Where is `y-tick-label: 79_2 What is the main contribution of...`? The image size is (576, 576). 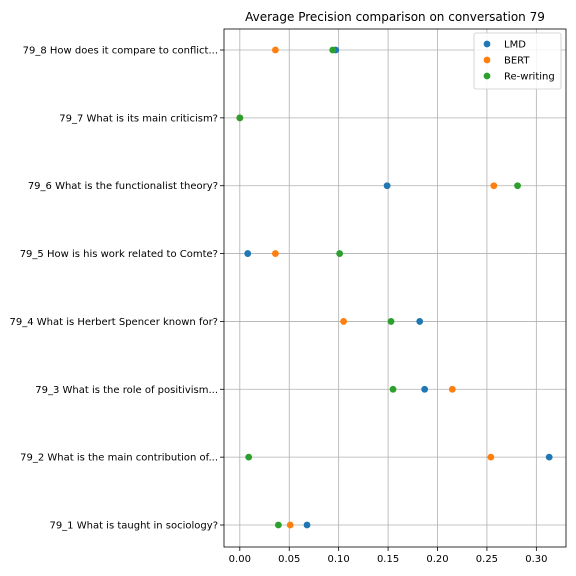 y-tick-label: 79_2 What is the main contribution of... is located at coordinates (119, 458).